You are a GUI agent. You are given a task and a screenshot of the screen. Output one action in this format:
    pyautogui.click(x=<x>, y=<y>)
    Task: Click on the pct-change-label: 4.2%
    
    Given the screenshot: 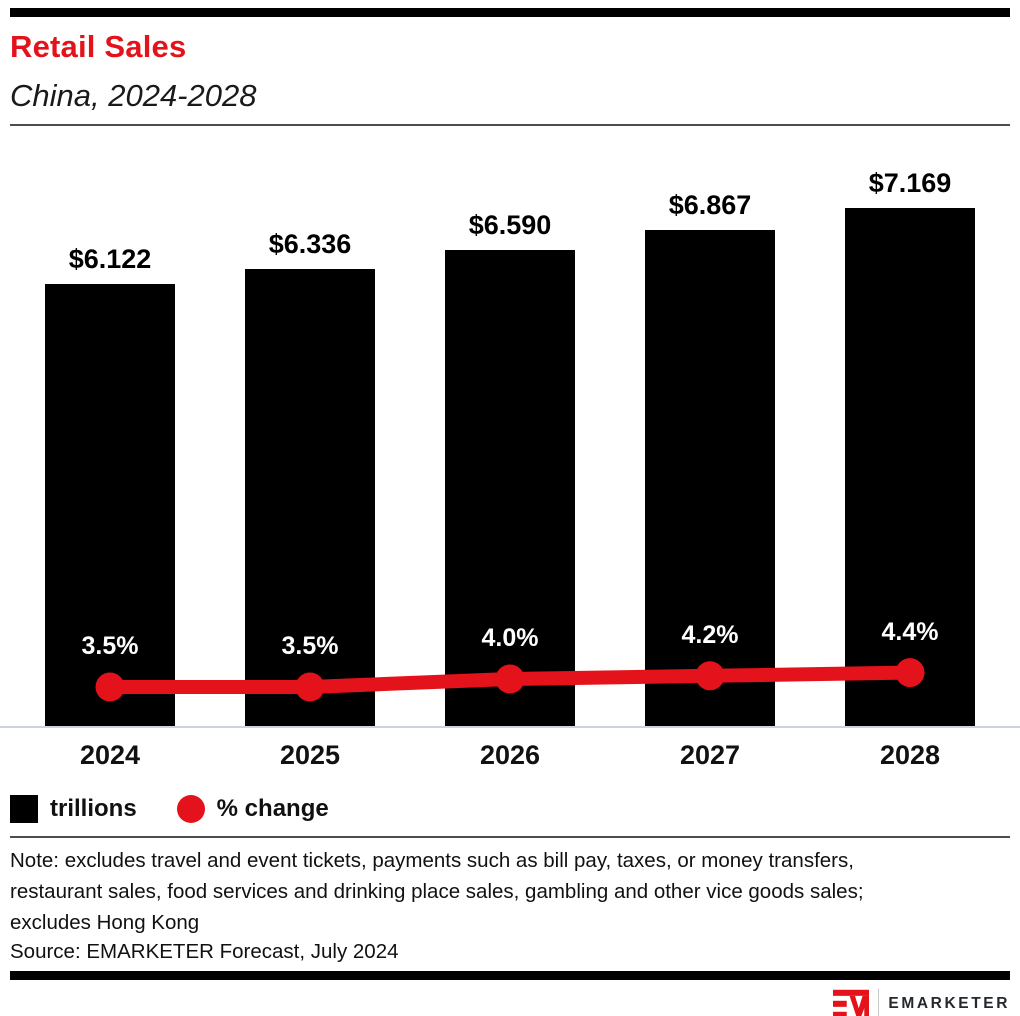 What is the action you would take?
    pyautogui.click(x=710, y=634)
    